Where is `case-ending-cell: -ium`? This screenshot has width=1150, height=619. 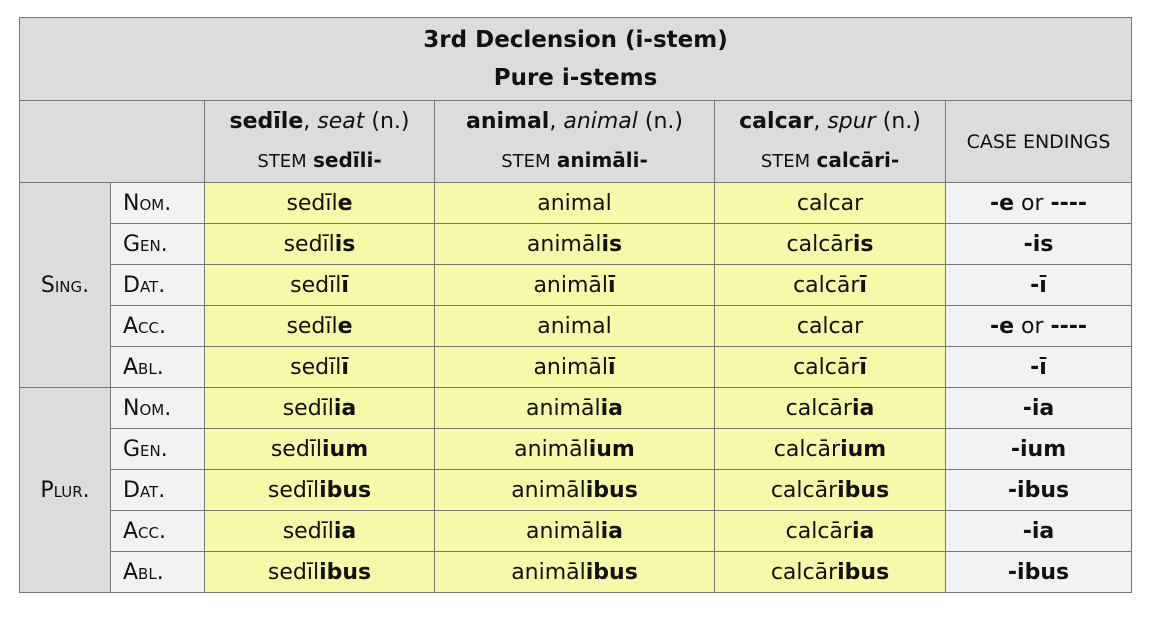 case-ending-cell: -ium is located at coordinates (1038, 449).